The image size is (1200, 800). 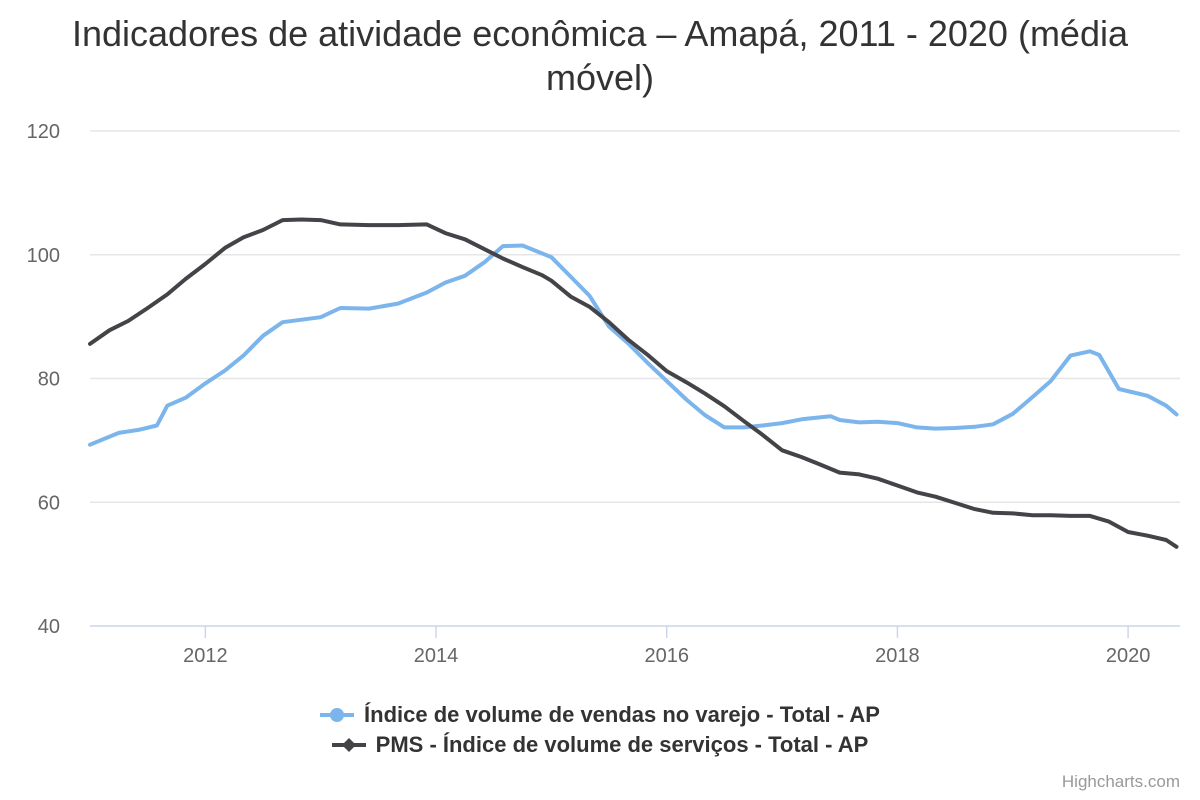 I want to click on x-tick-label: 2016, so click(x=666, y=656).